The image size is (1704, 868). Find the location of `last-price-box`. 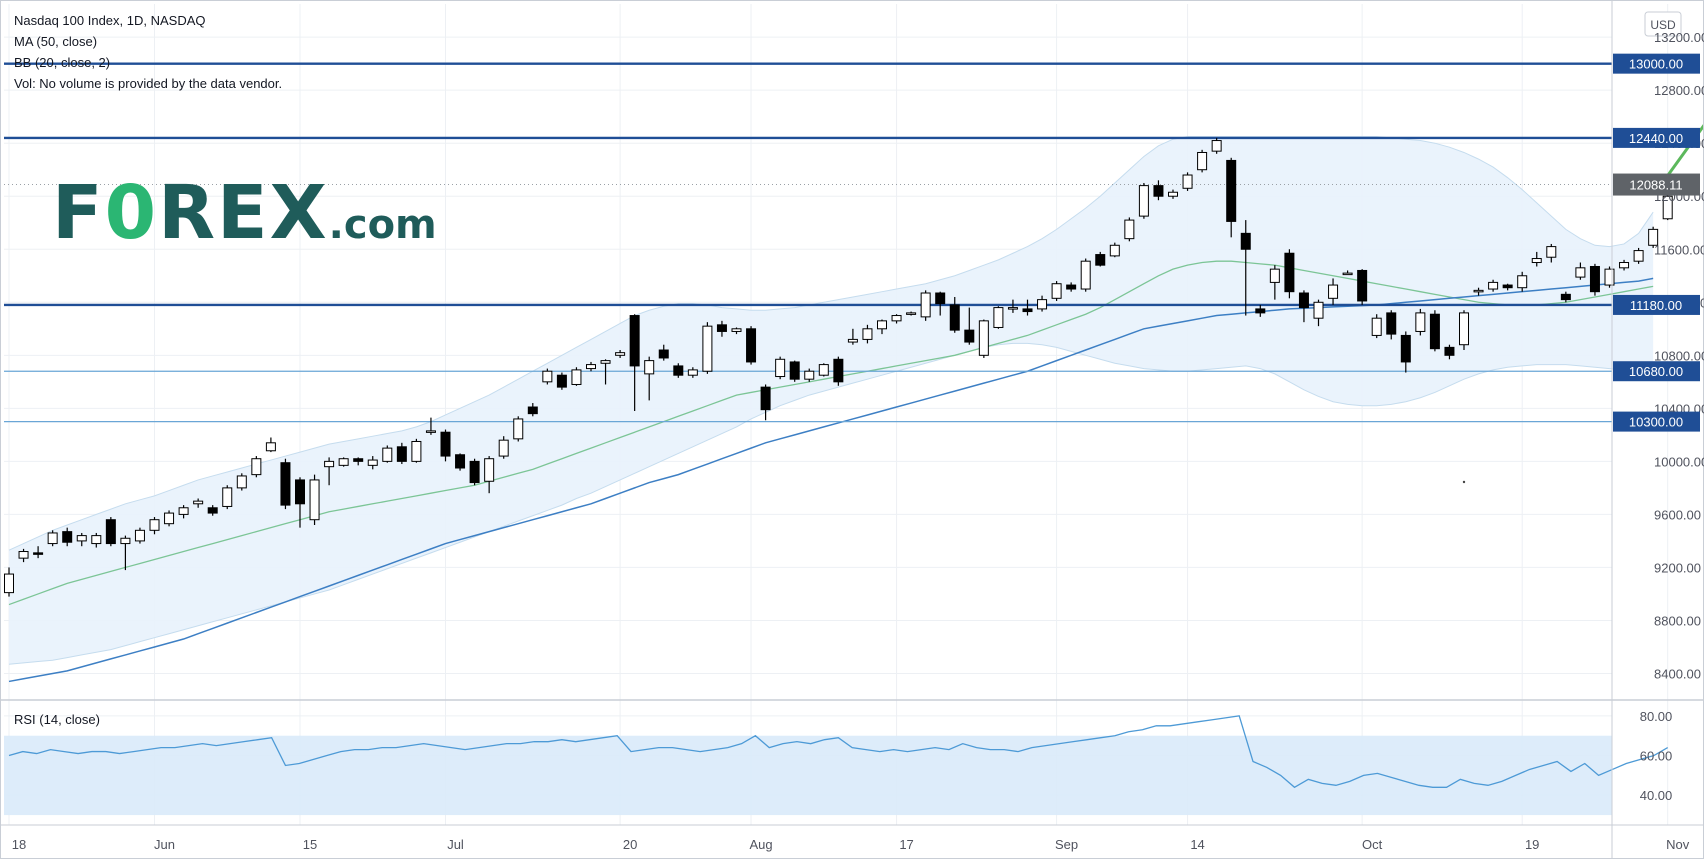

last-price-box is located at coordinates (1656, 184).